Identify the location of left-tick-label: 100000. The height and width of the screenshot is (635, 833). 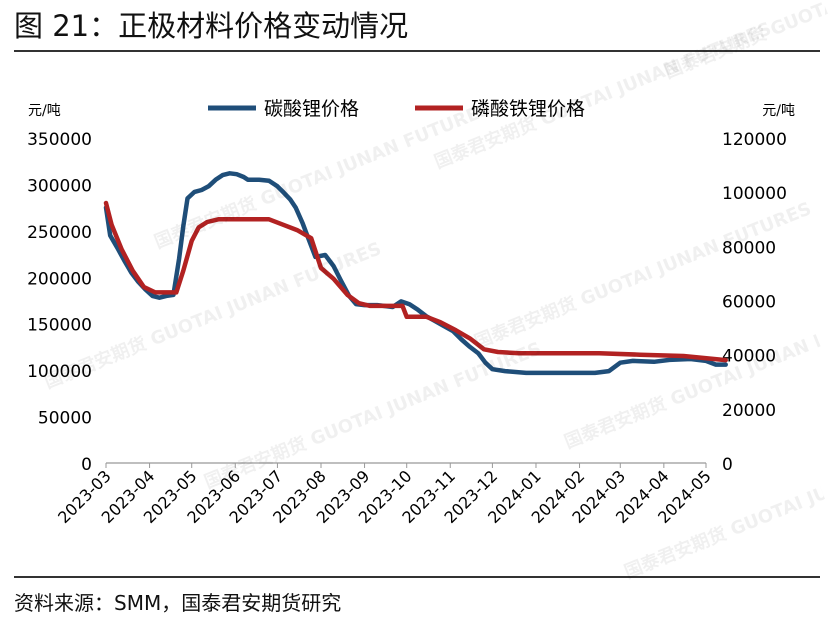
(59, 372).